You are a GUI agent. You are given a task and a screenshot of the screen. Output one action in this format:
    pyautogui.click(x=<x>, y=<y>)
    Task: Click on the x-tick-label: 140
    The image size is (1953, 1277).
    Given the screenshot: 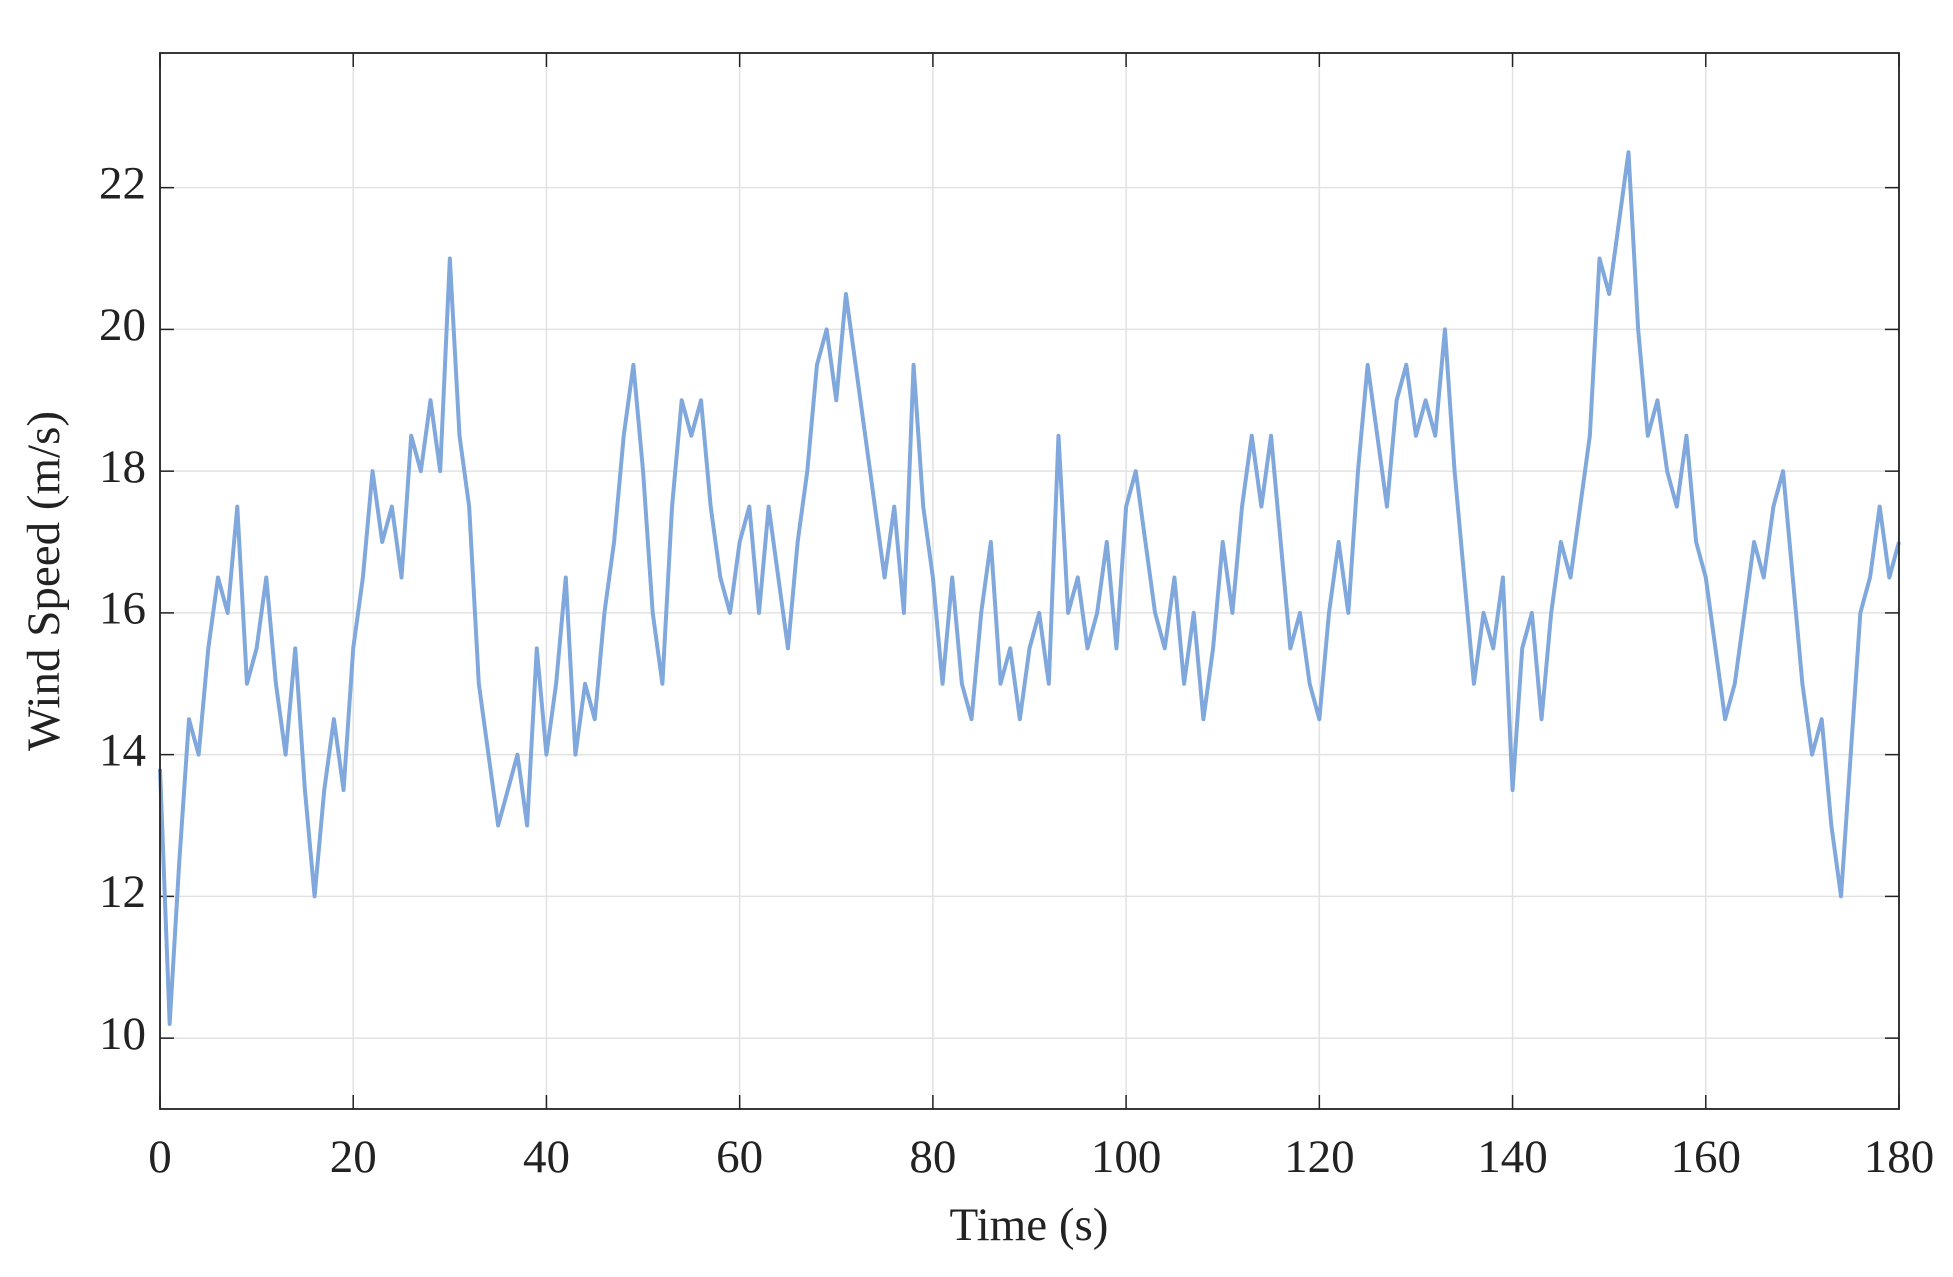 What is the action you would take?
    pyautogui.click(x=1512, y=1157)
    